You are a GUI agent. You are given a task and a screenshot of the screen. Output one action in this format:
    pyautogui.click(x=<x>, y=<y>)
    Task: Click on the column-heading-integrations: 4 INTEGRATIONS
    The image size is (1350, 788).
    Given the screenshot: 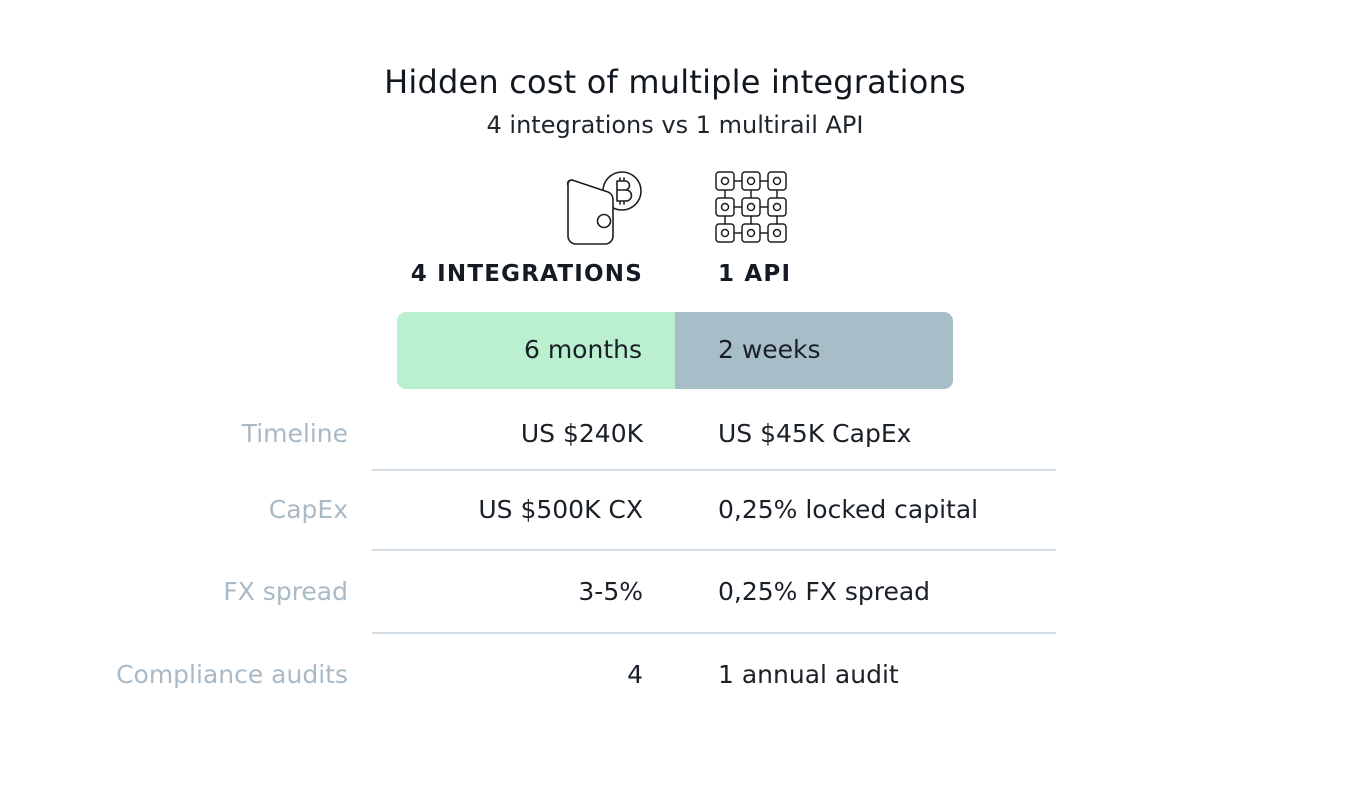 What is the action you would take?
    pyautogui.click(x=526, y=274)
    